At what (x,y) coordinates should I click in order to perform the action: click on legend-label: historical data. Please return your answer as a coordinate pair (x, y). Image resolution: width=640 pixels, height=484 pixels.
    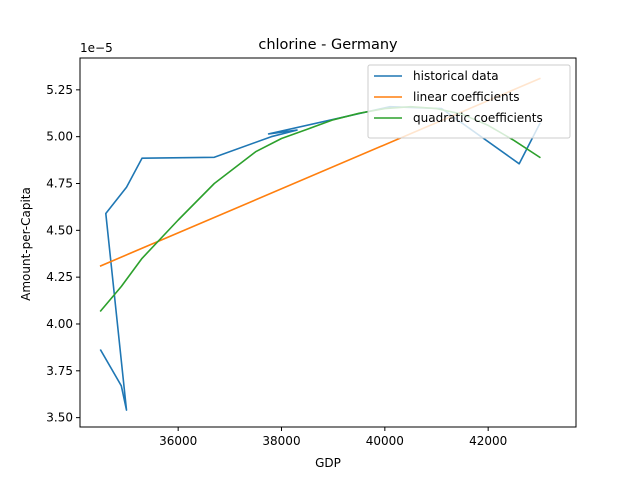
    Looking at the image, I should click on (456, 76).